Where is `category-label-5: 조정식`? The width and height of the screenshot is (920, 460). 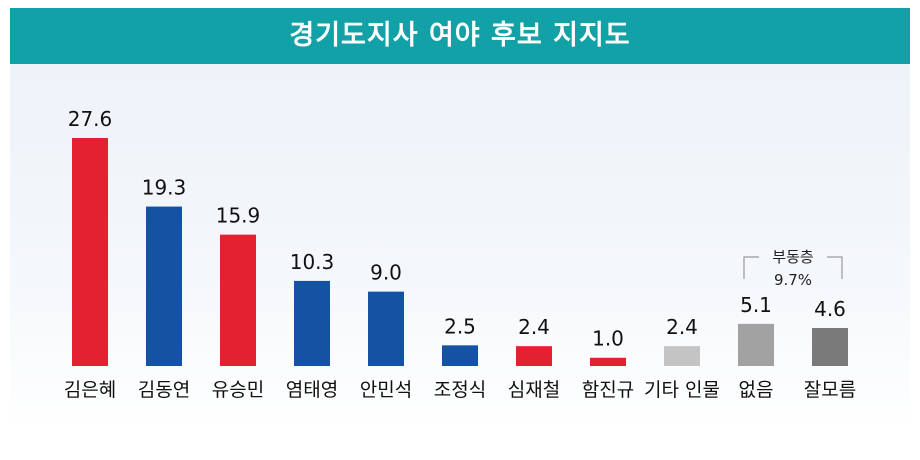 category-label-5: 조정식 is located at coordinates (460, 390).